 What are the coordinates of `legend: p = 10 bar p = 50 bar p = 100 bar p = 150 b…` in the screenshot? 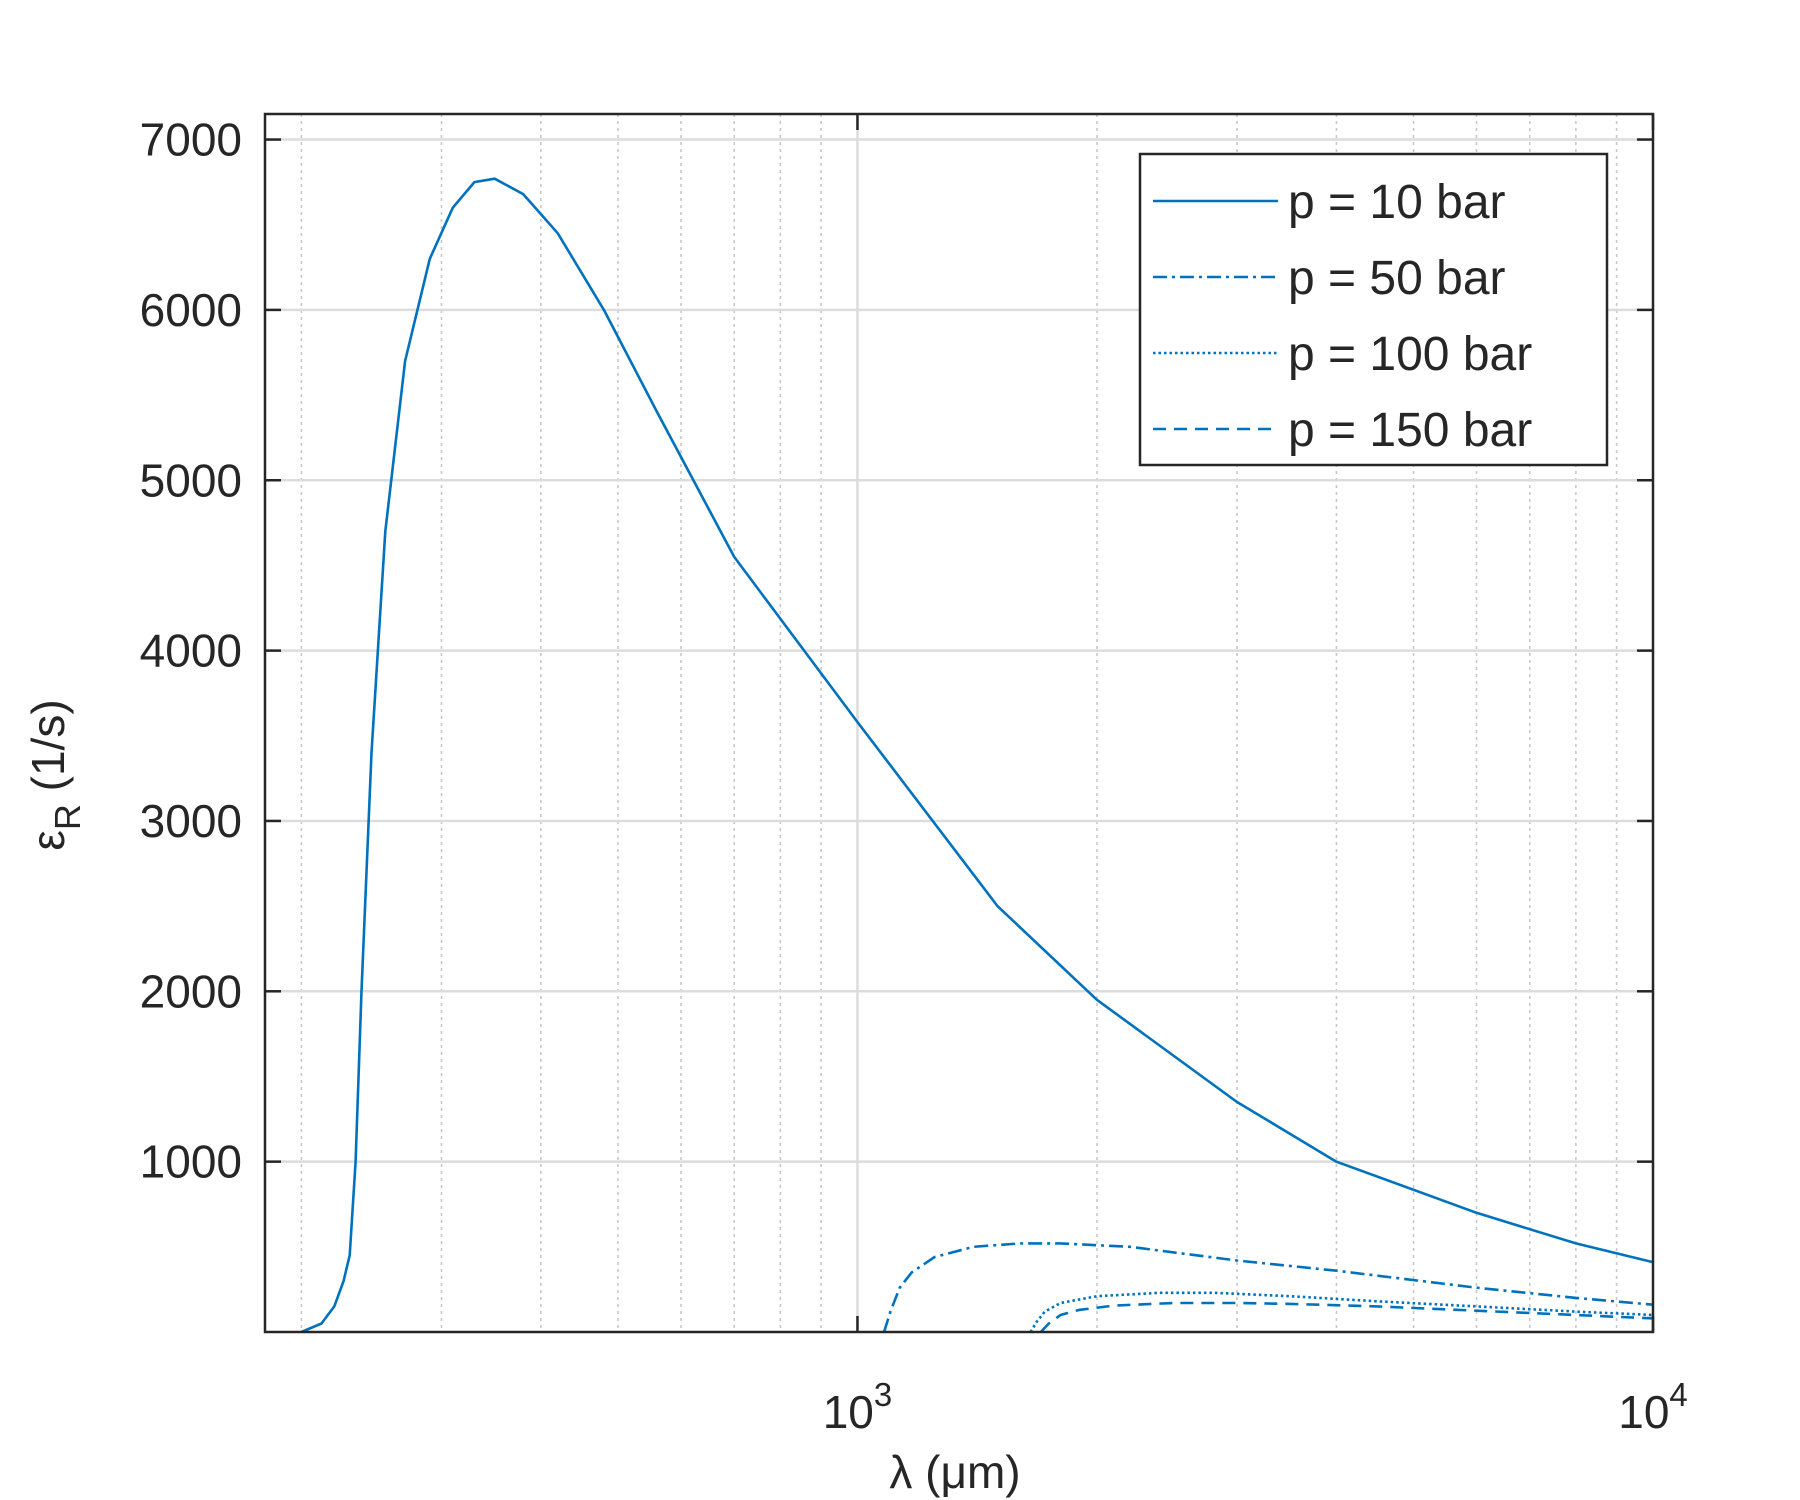 It's located at (1373, 309).